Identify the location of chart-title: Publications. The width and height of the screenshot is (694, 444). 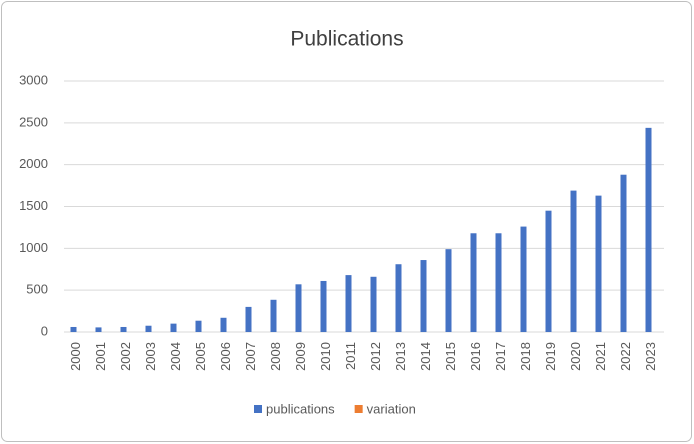
(346, 39).